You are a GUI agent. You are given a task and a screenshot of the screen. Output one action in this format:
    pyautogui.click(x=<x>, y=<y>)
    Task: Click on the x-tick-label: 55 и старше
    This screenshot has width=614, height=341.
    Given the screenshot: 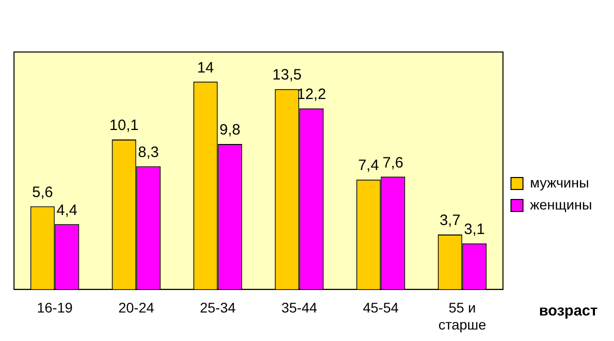 What is the action you would take?
    pyautogui.click(x=462, y=316)
    